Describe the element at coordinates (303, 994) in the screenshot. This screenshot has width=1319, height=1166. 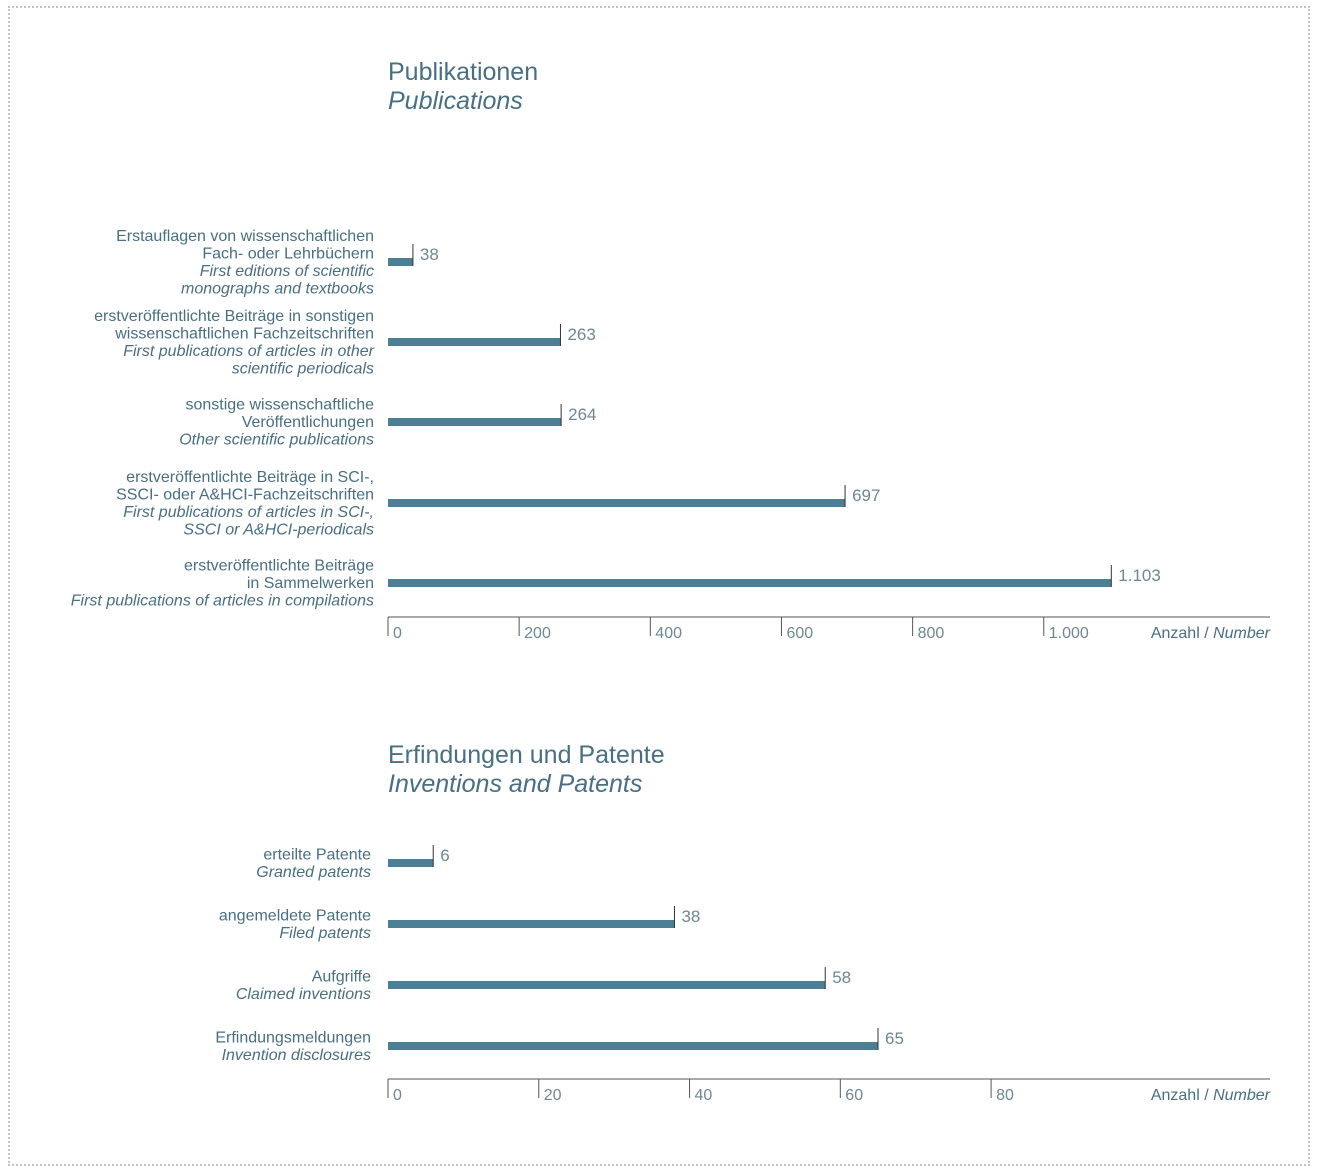
I see `category-label-en: Claimed inventions` at that location.